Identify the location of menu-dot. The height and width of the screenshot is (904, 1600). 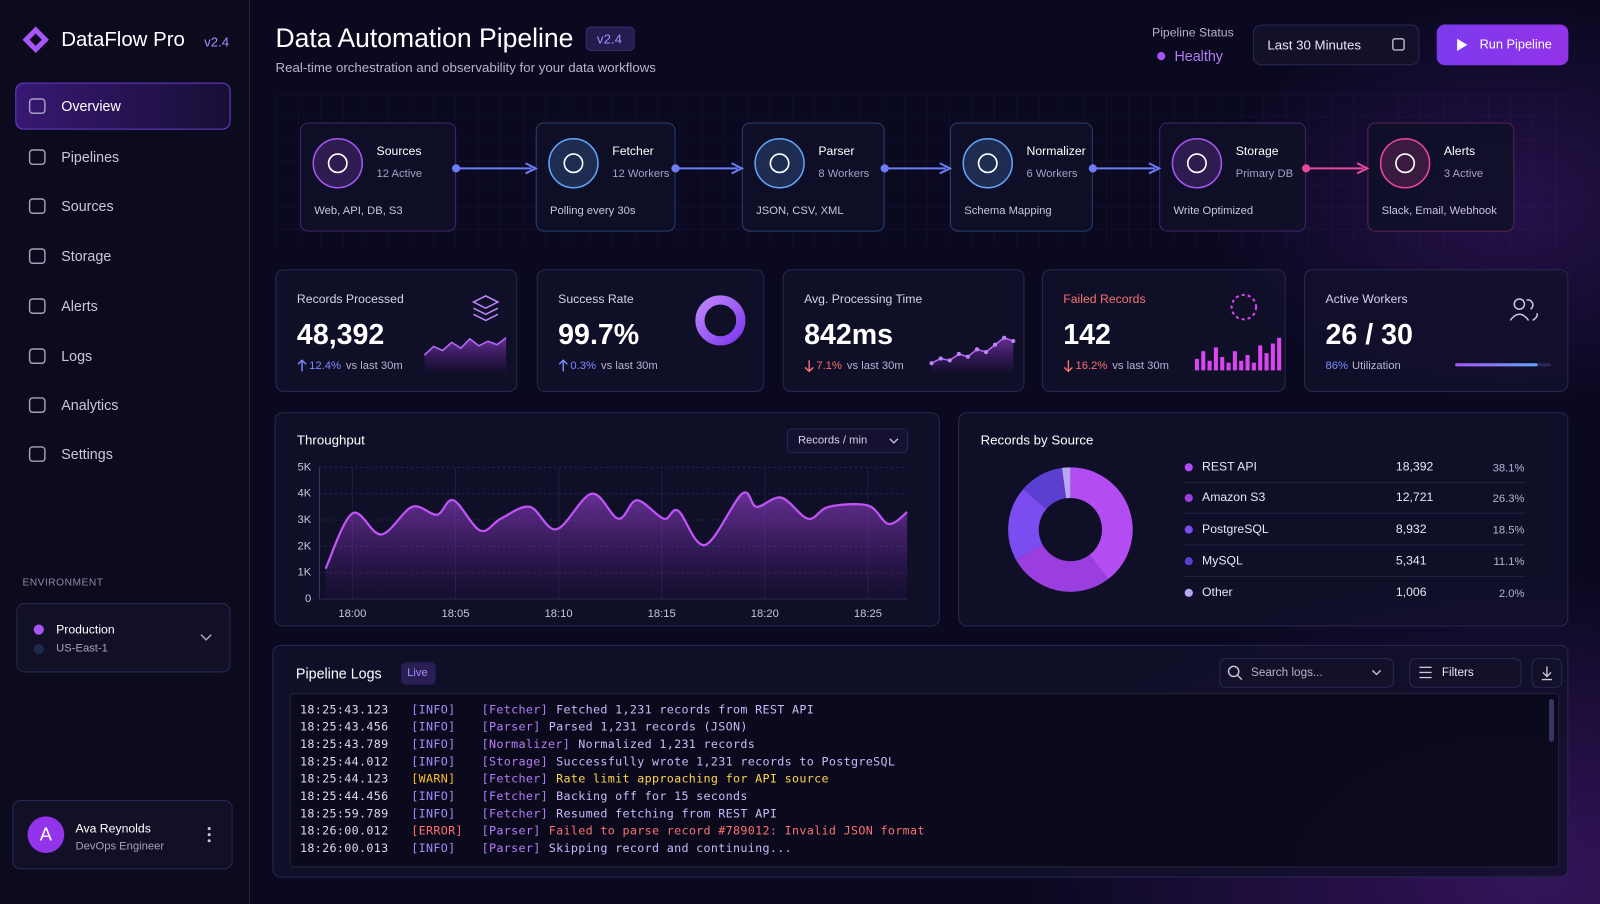
(209, 835).